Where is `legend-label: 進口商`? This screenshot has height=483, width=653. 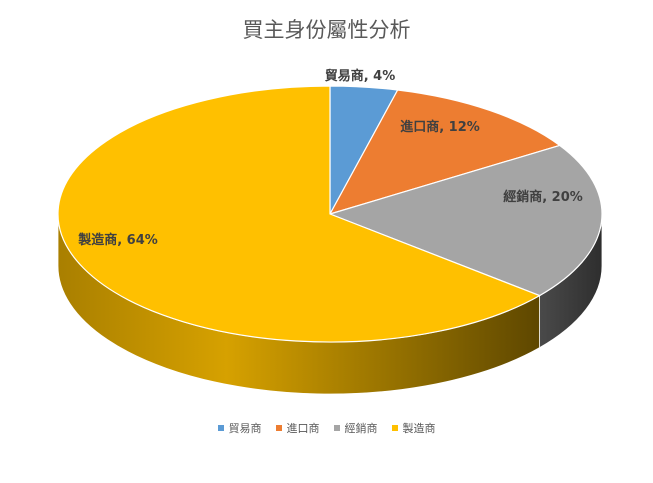 legend-label: 進口商 is located at coordinates (303, 428).